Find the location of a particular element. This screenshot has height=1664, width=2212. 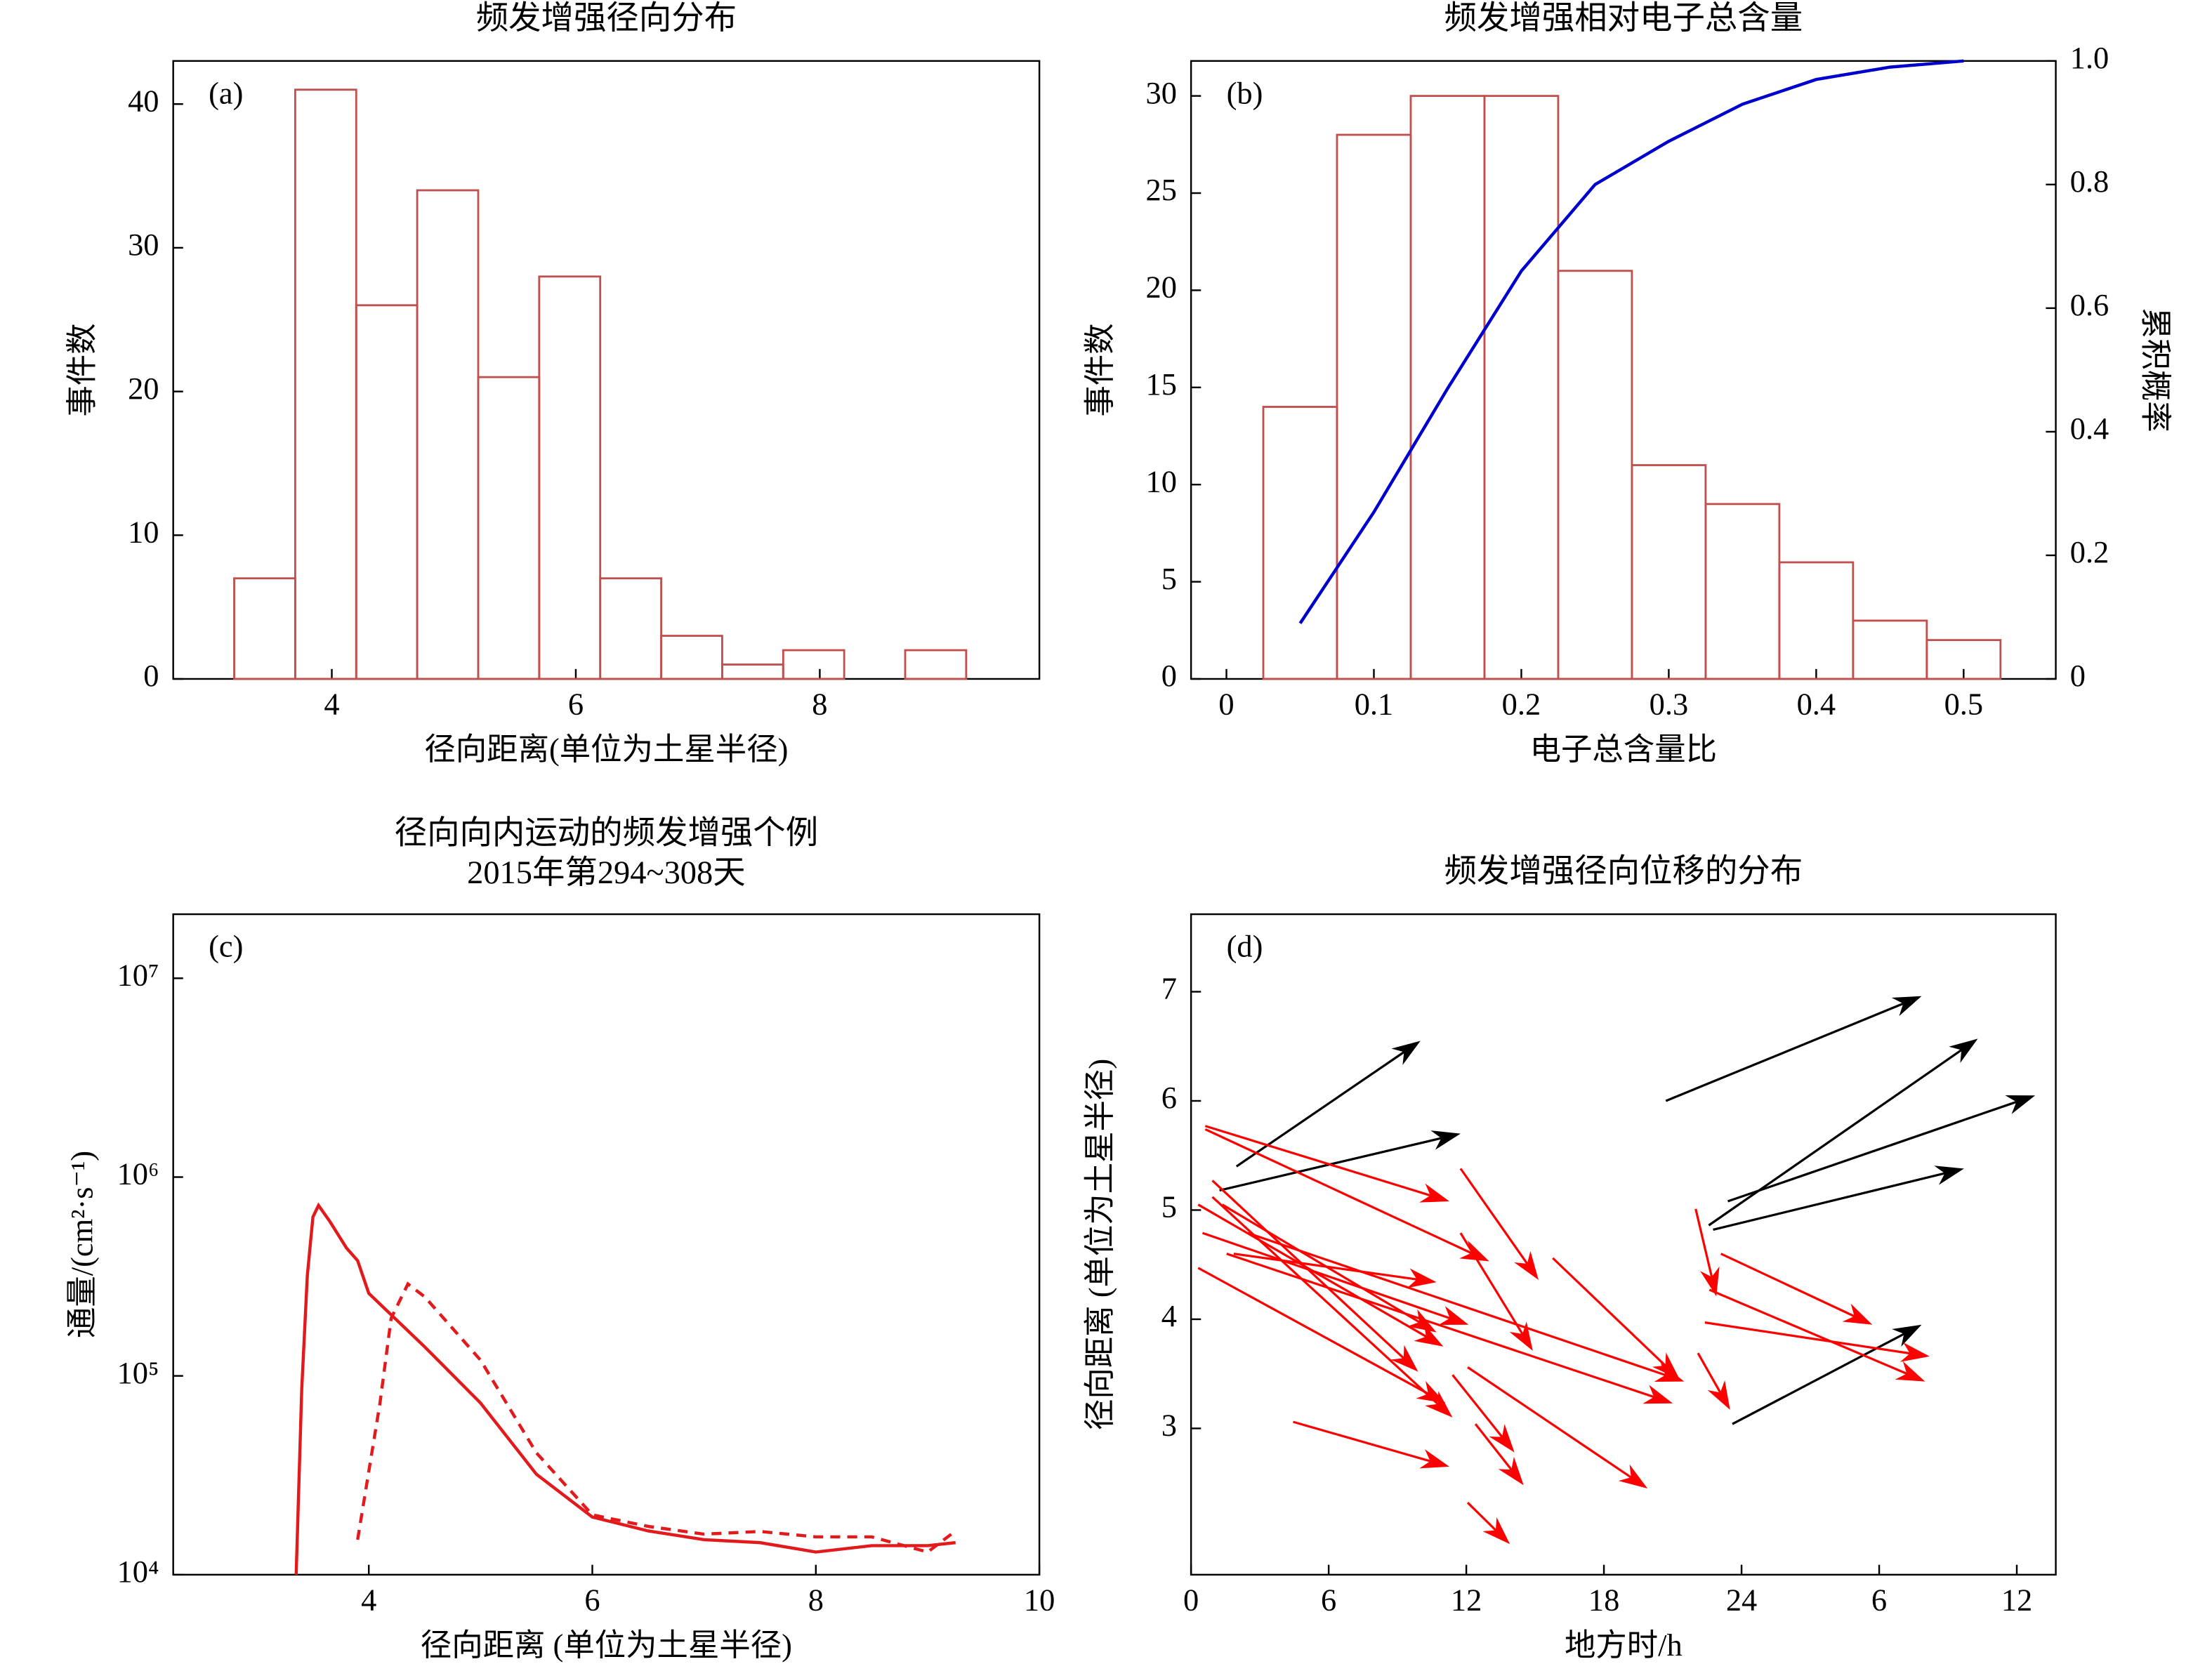

panel-label: (b) is located at coordinates (1245, 93).